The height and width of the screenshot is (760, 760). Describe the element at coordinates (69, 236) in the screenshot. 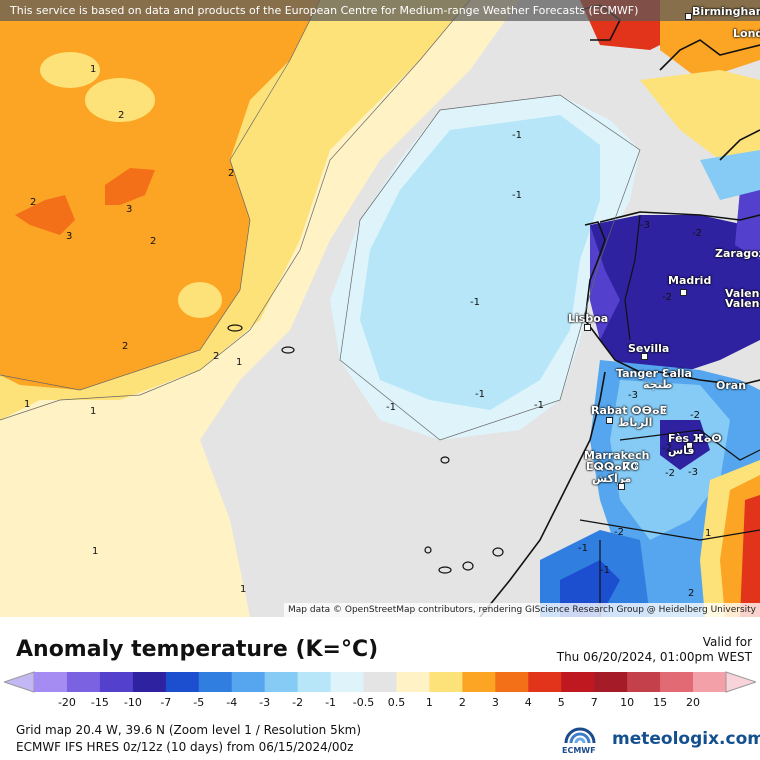

I see `contour-label: 3` at that location.